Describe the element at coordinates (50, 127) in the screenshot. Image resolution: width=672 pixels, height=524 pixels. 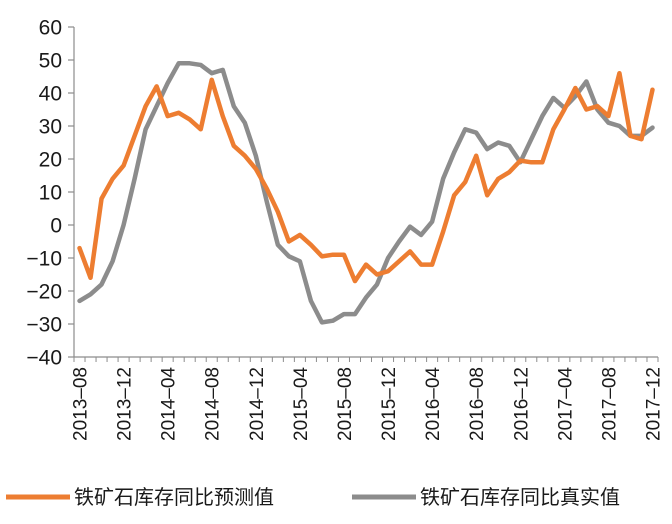
I see `y-tick-label: 30` at that location.